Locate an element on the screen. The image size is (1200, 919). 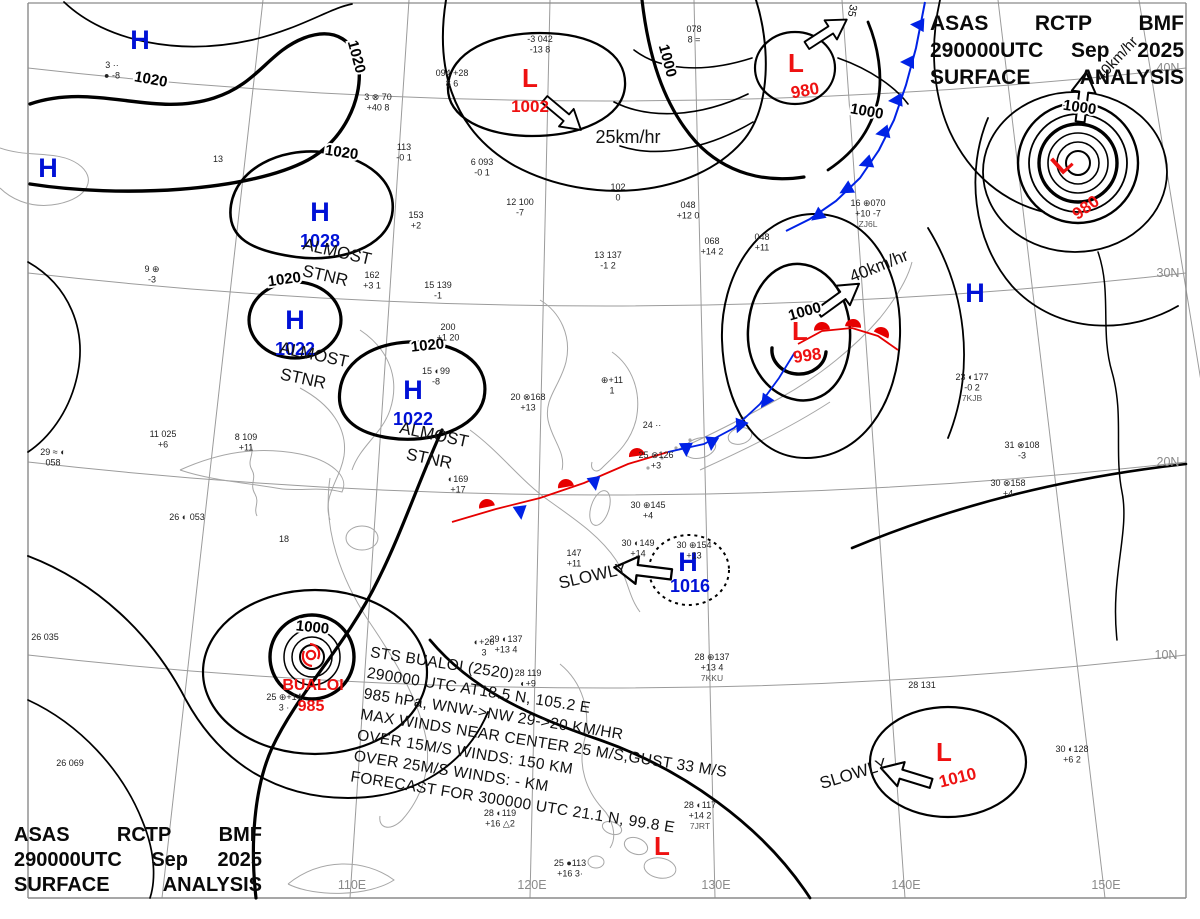
station-plot-line1: 3 ⊗ 70 is located at coordinates (378, 97).